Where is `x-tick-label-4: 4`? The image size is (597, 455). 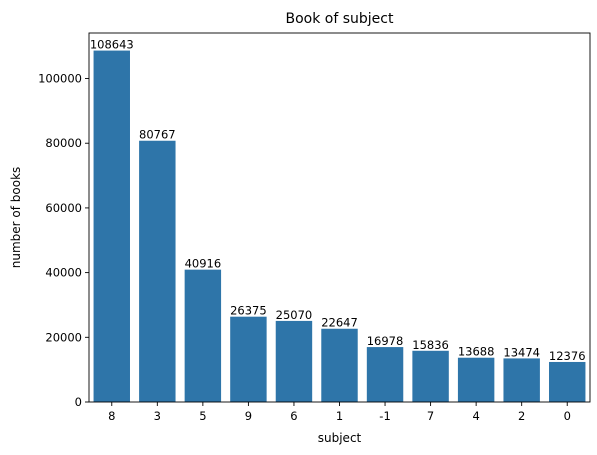 x-tick-label-4: 4 is located at coordinates (475, 416).